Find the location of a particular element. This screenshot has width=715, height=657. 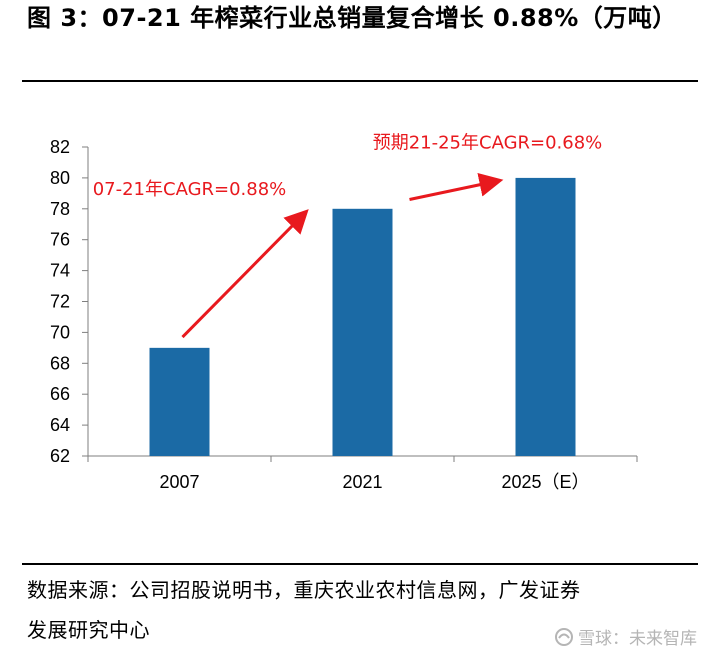

x-axis: 2007 2021 2025（E） is located at coordinates (362, 473).